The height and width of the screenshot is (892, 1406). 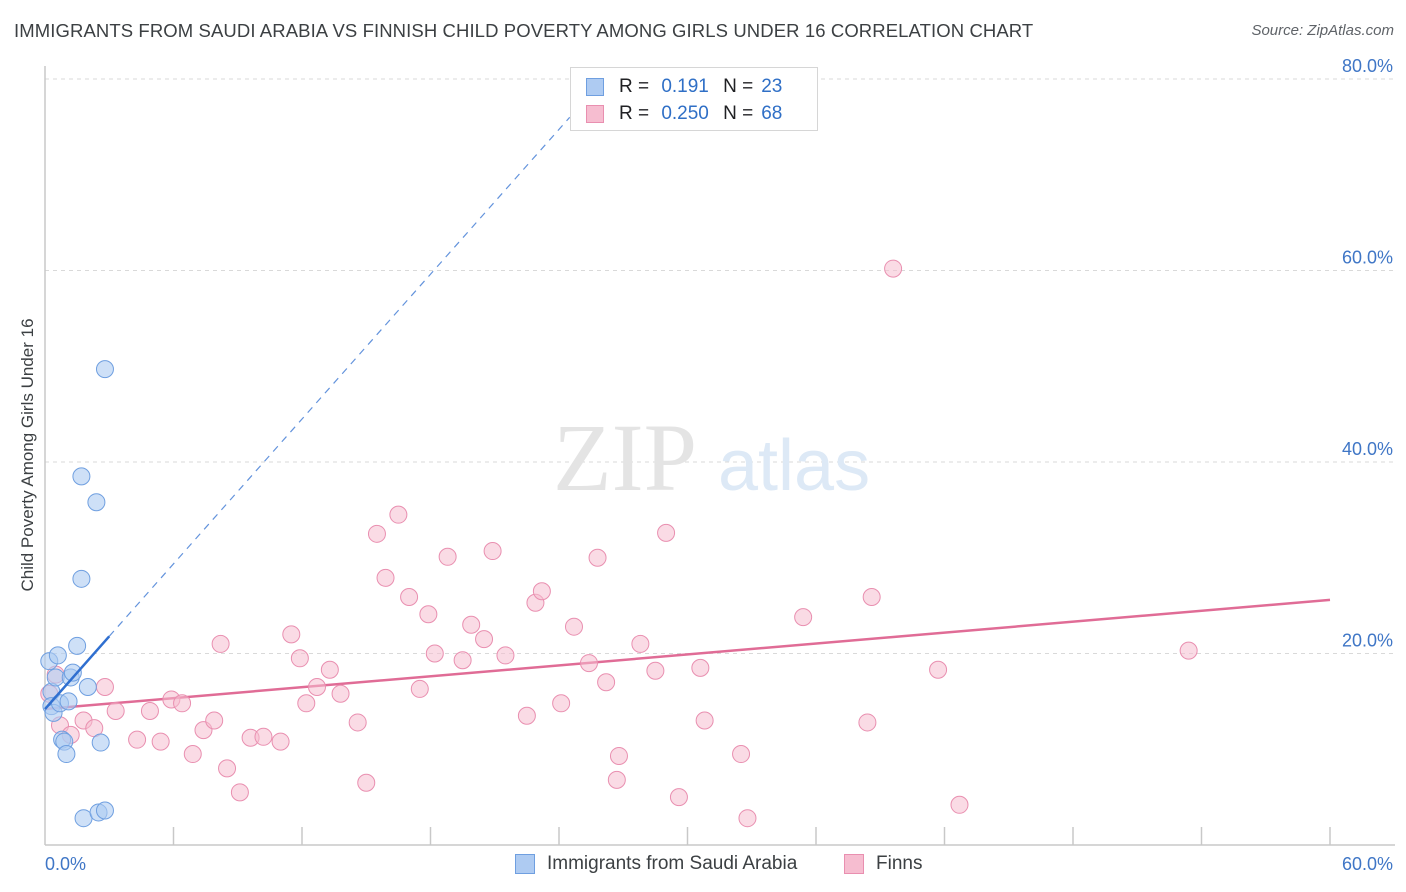 I want to click on bottom-legend-swatch-finns, so click(x=854, y=864).